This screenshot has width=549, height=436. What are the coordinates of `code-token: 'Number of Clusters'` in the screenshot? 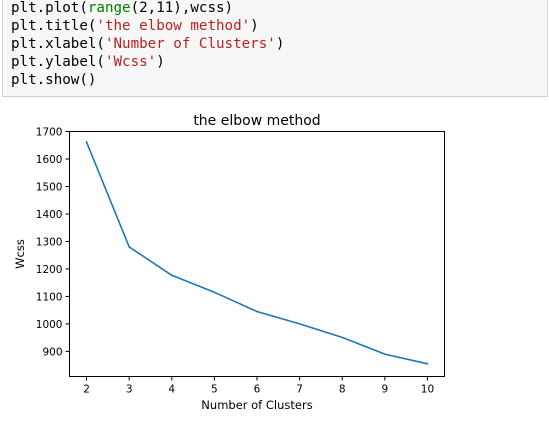 It's located at (190, 44).